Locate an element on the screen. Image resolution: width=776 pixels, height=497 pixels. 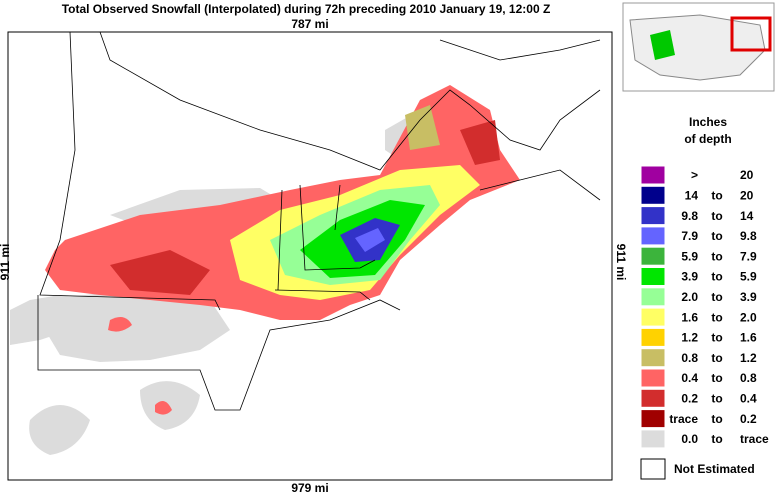
legend-to: trace is located at coordinates (754, 439).